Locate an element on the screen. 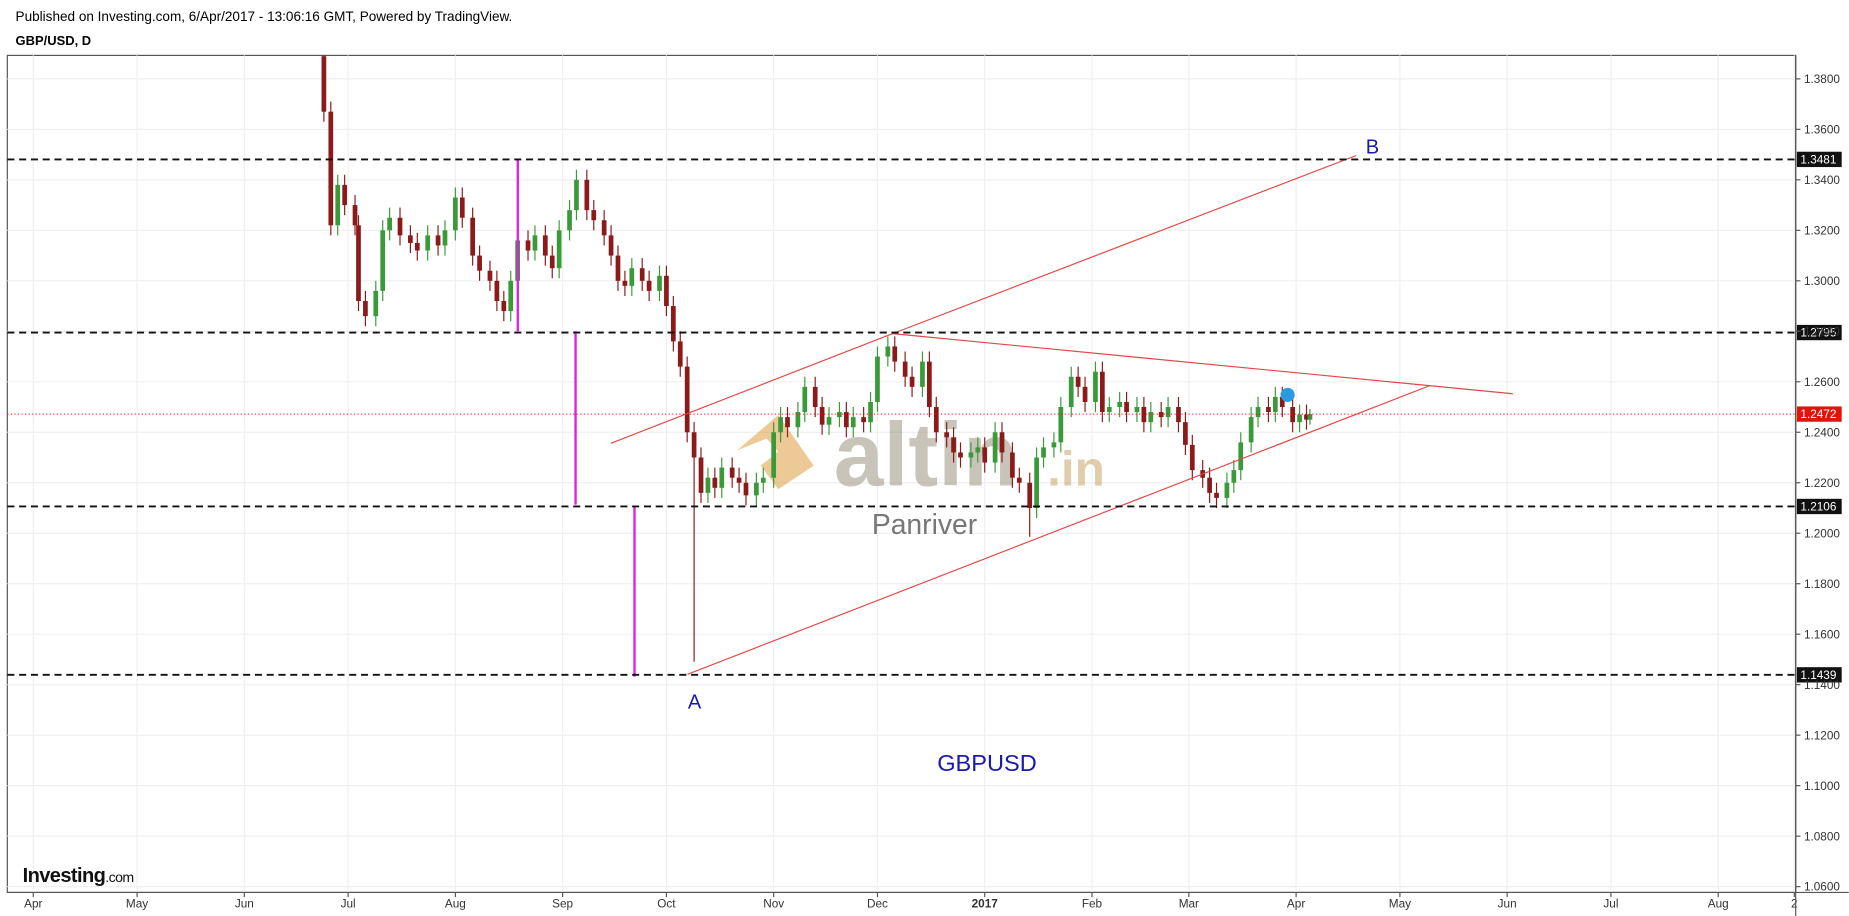  y-tick-label: 1.1000 is located at coordinates (1822, 786).